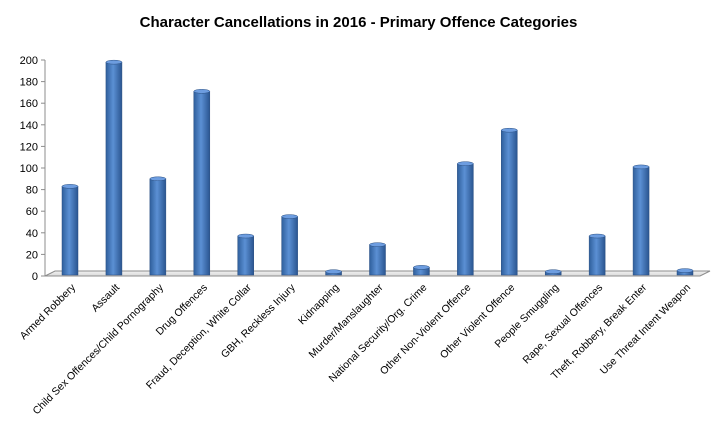  I want to click on y-tick-label: 80, so click(32, 191).